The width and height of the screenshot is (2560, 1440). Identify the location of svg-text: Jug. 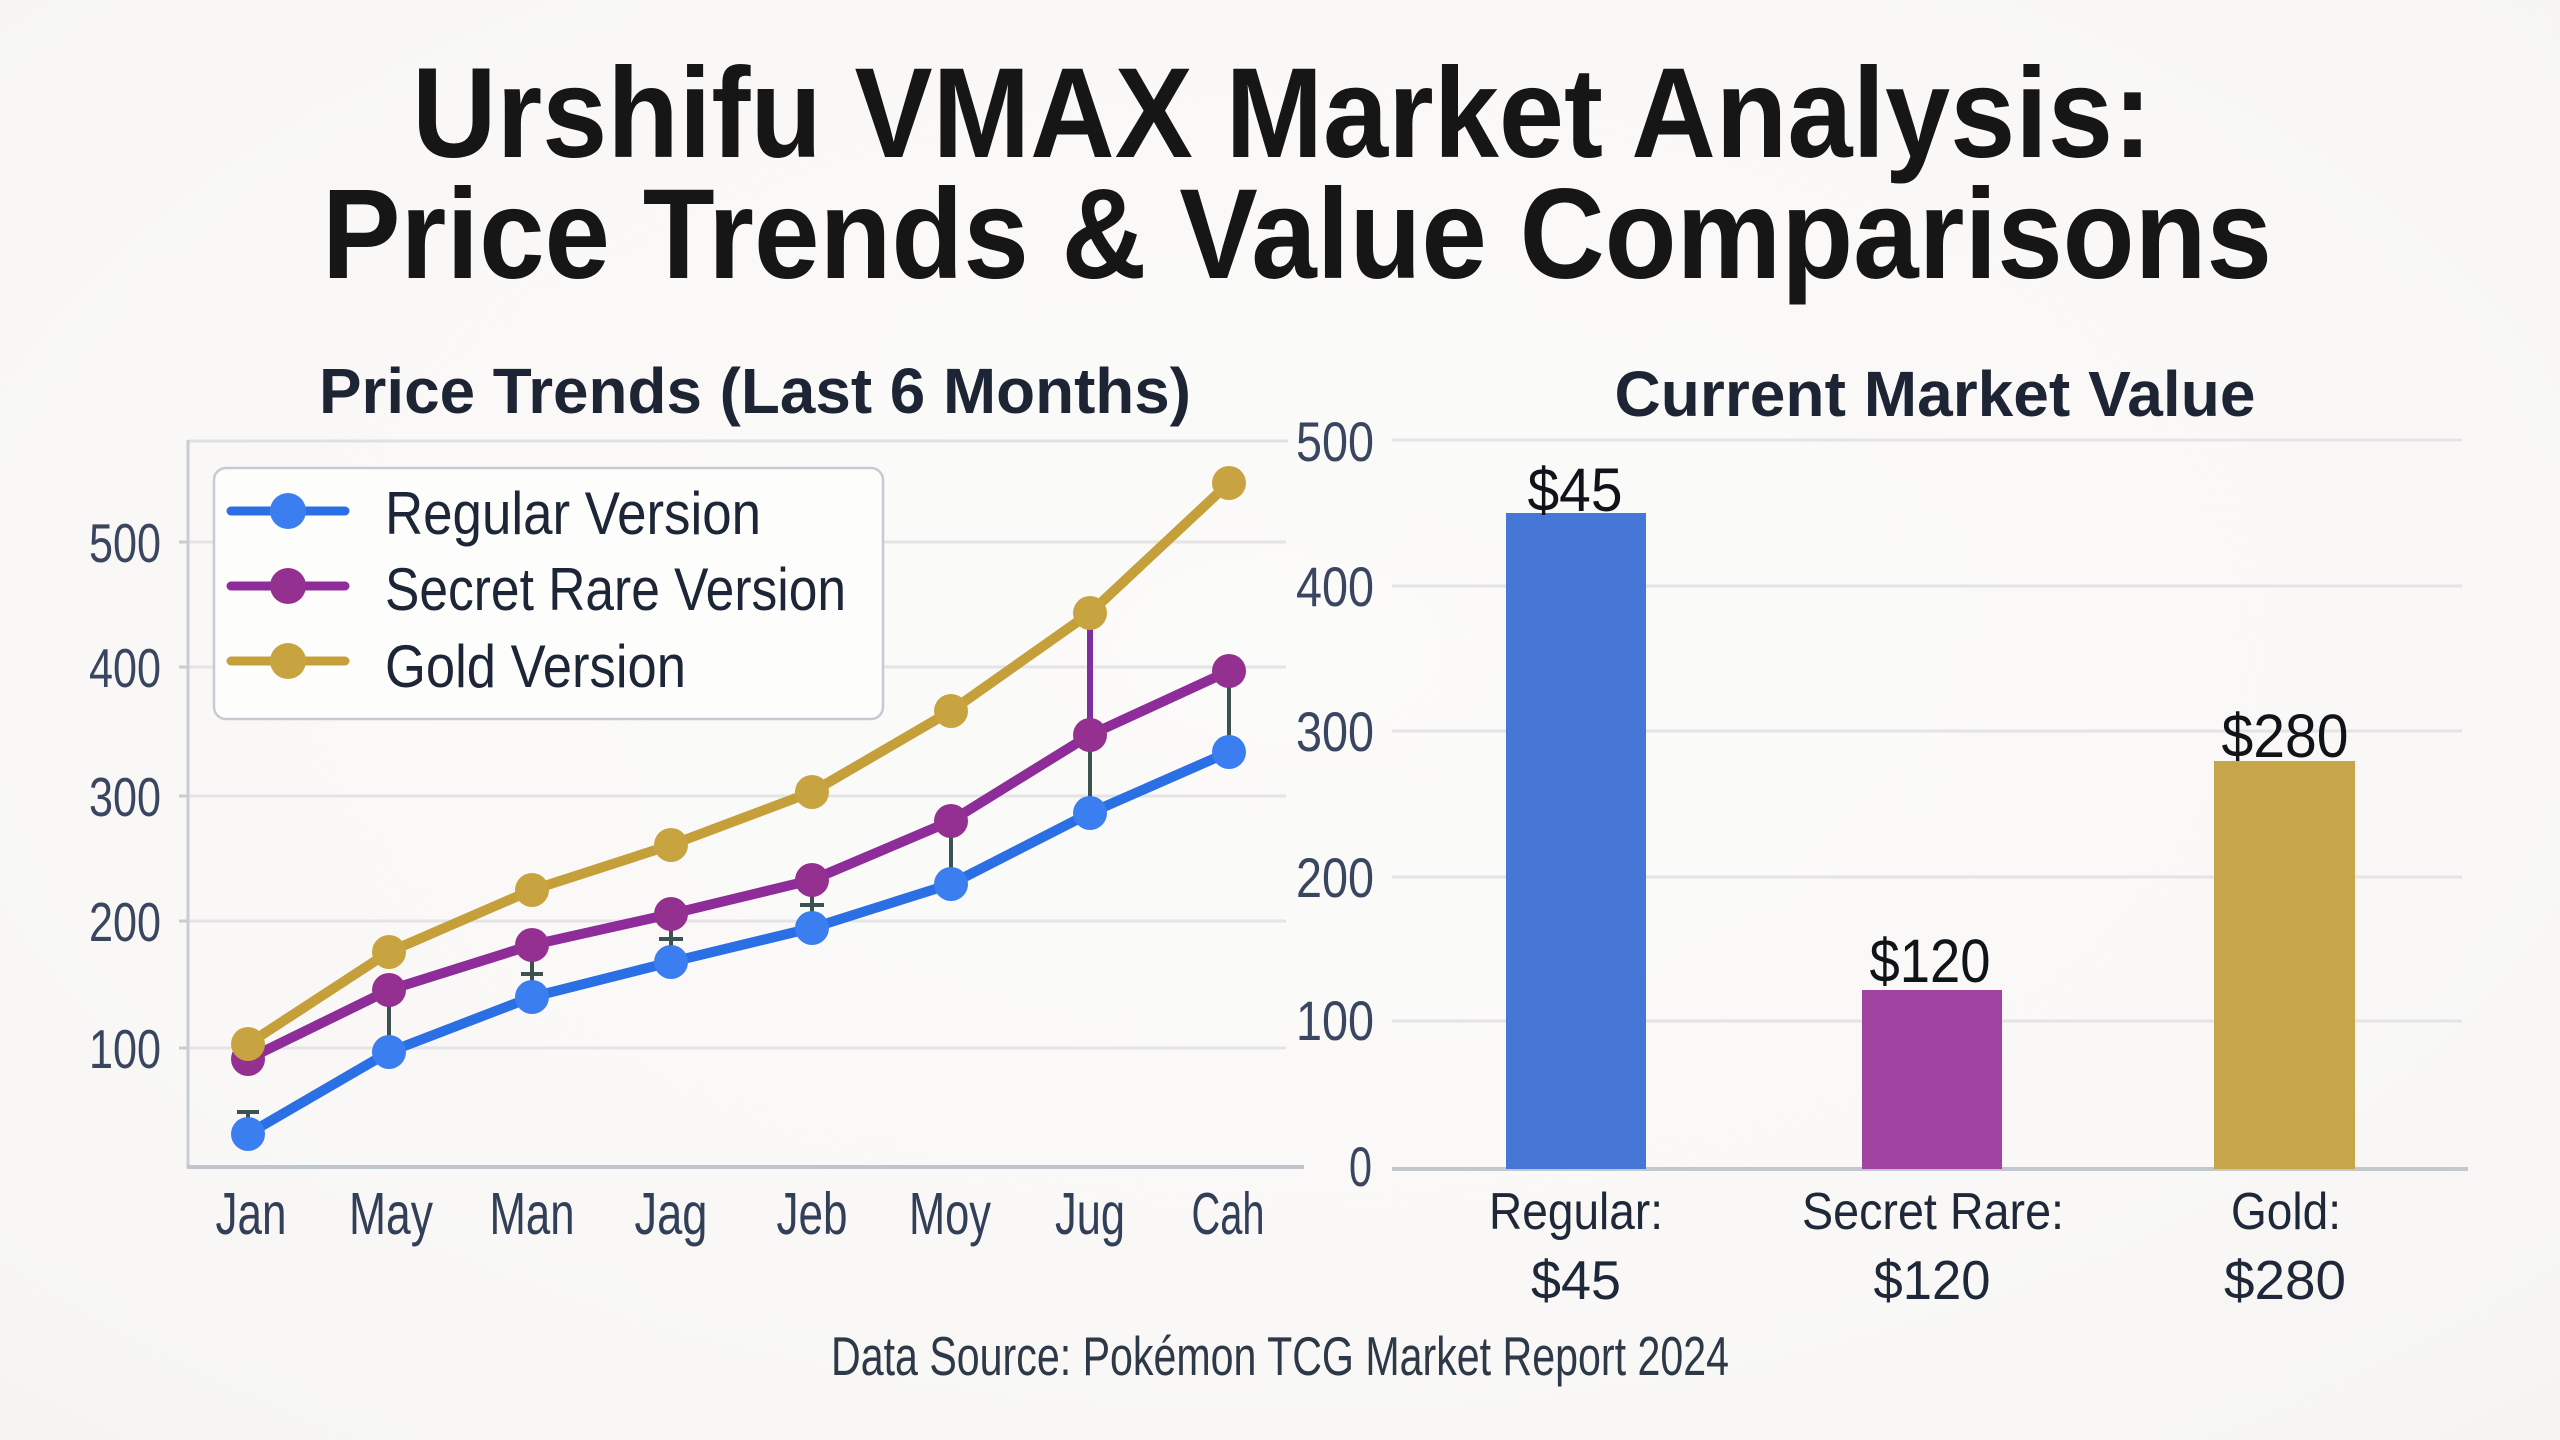
(1090, 1214).